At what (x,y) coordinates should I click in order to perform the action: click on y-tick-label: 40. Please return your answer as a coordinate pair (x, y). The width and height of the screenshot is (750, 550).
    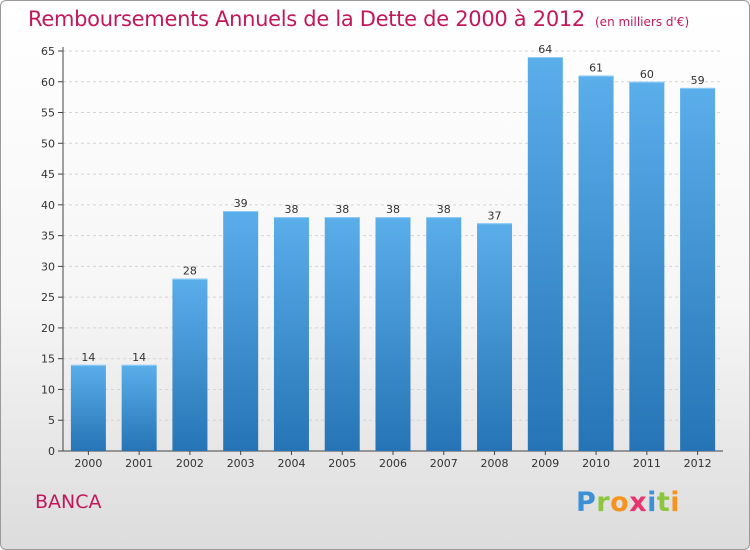
    Looking at the image, I should click on (48, 205).